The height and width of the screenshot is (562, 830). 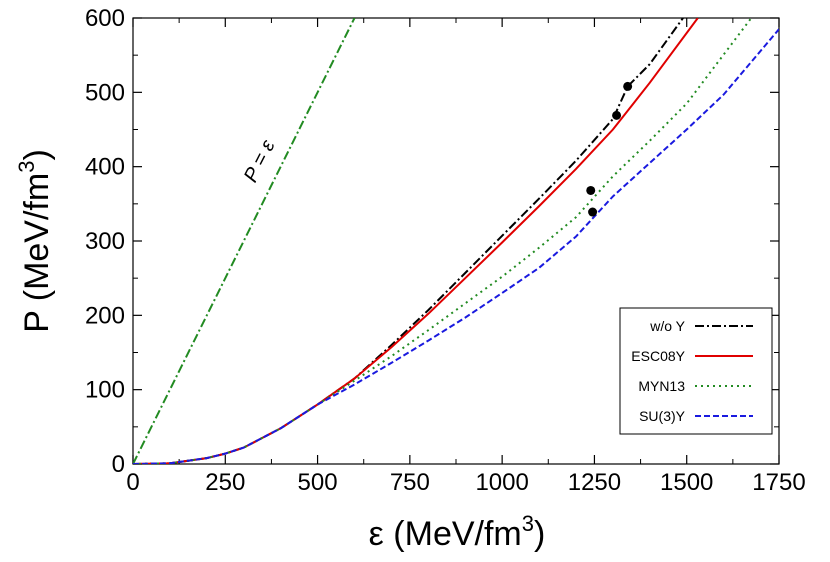 What do you see at coordinates (658, 356) in the screenshot?
I see `legend-entry-label: ESC08Y` at bounding box center [658, 356].